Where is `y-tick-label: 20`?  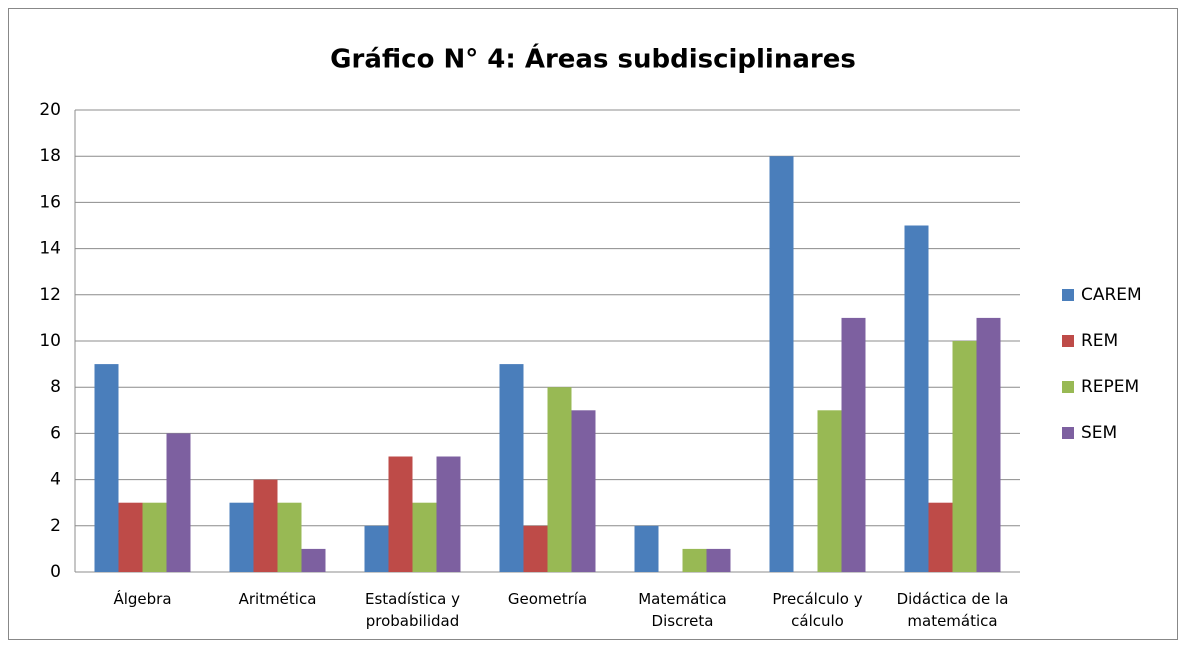 y-tick-label: 20 is located at coordinates (50, 110).